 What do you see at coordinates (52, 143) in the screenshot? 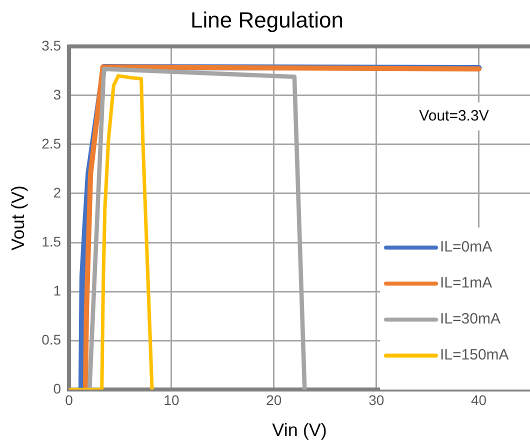
I see `y-tick-label: 2.5` at bounding box center [52, 143].